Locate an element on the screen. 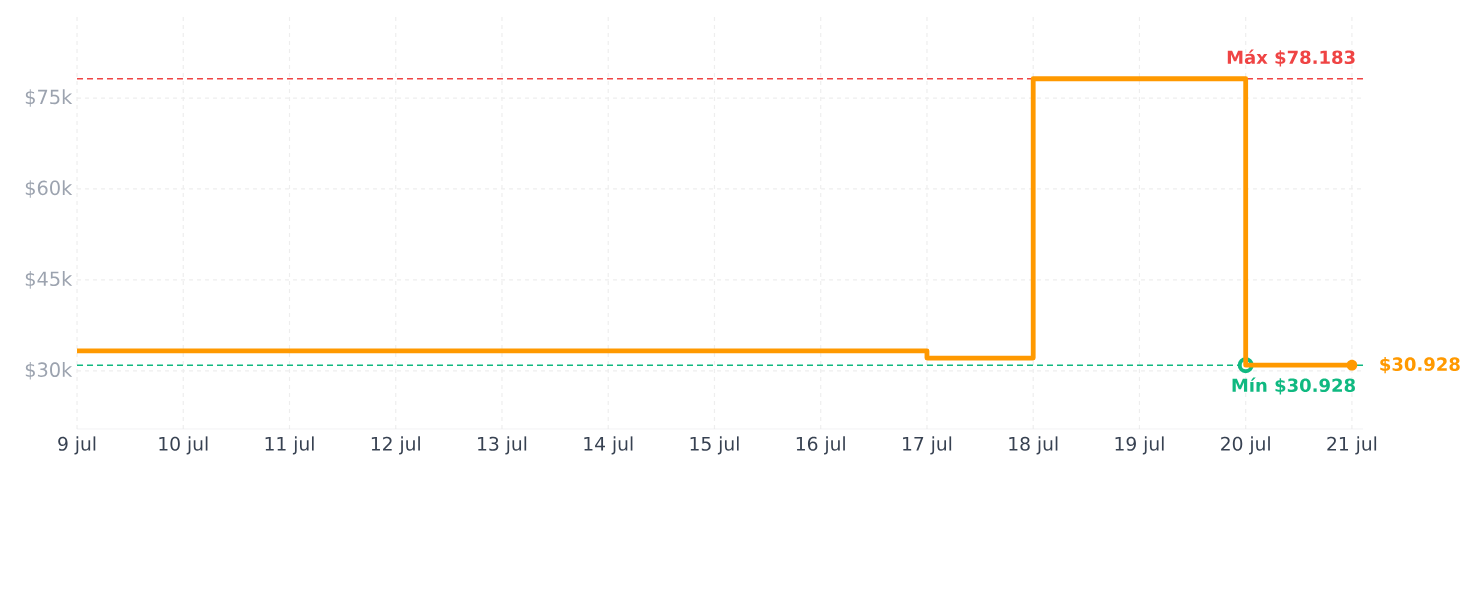 Image resolution: width=1479 pixels, height=607 pixels. y-tick-label: $30k is located at coordinates (49, 371).